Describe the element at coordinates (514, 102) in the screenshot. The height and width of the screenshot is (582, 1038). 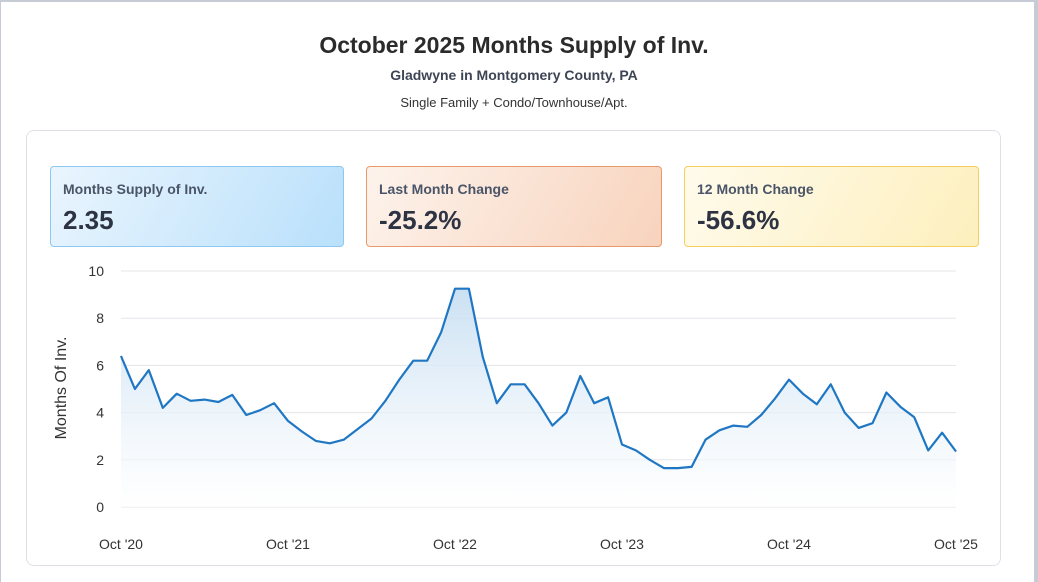
I see `property-types-label: Single Family + Condo/Townhouse/Apt.` at that location.